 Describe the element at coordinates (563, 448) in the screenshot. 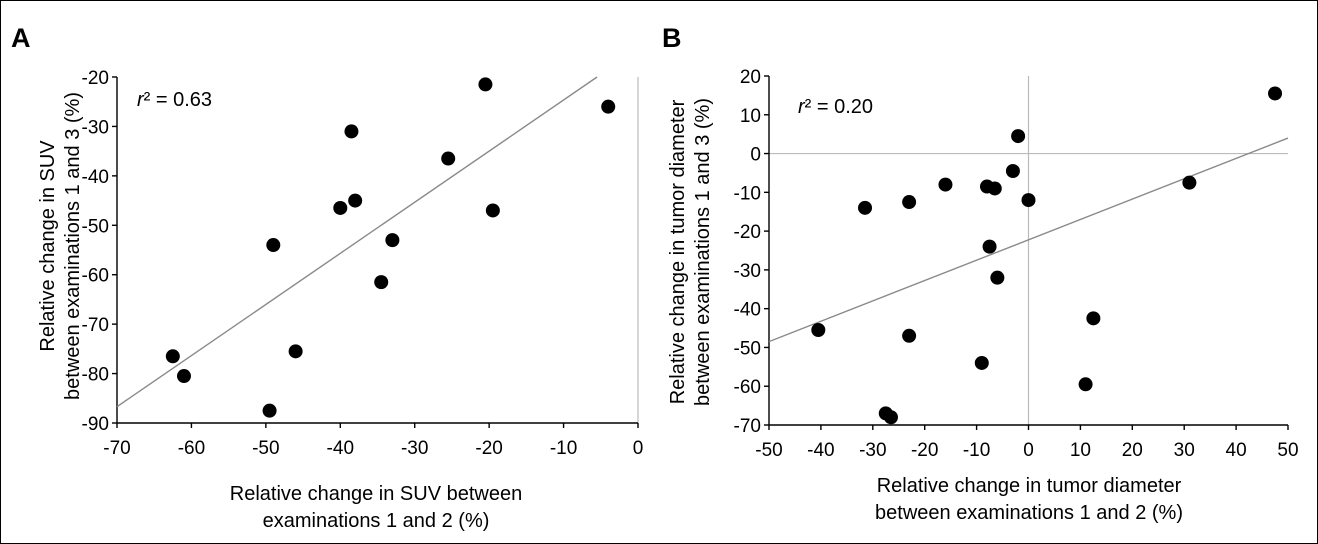

I see `panel-a-x-tick-label: -10` at that location.